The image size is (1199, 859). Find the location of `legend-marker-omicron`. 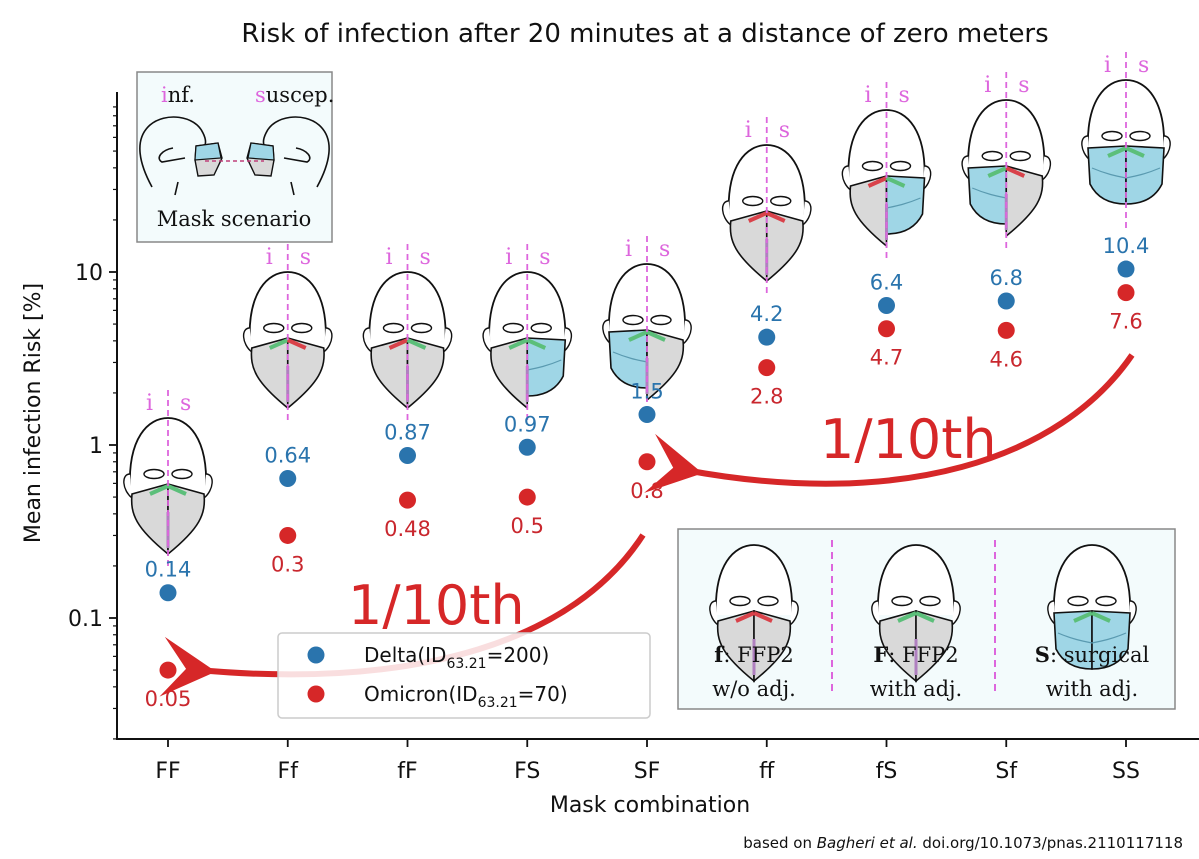

legend-marker-omicron is located at coordinates (316, 694).